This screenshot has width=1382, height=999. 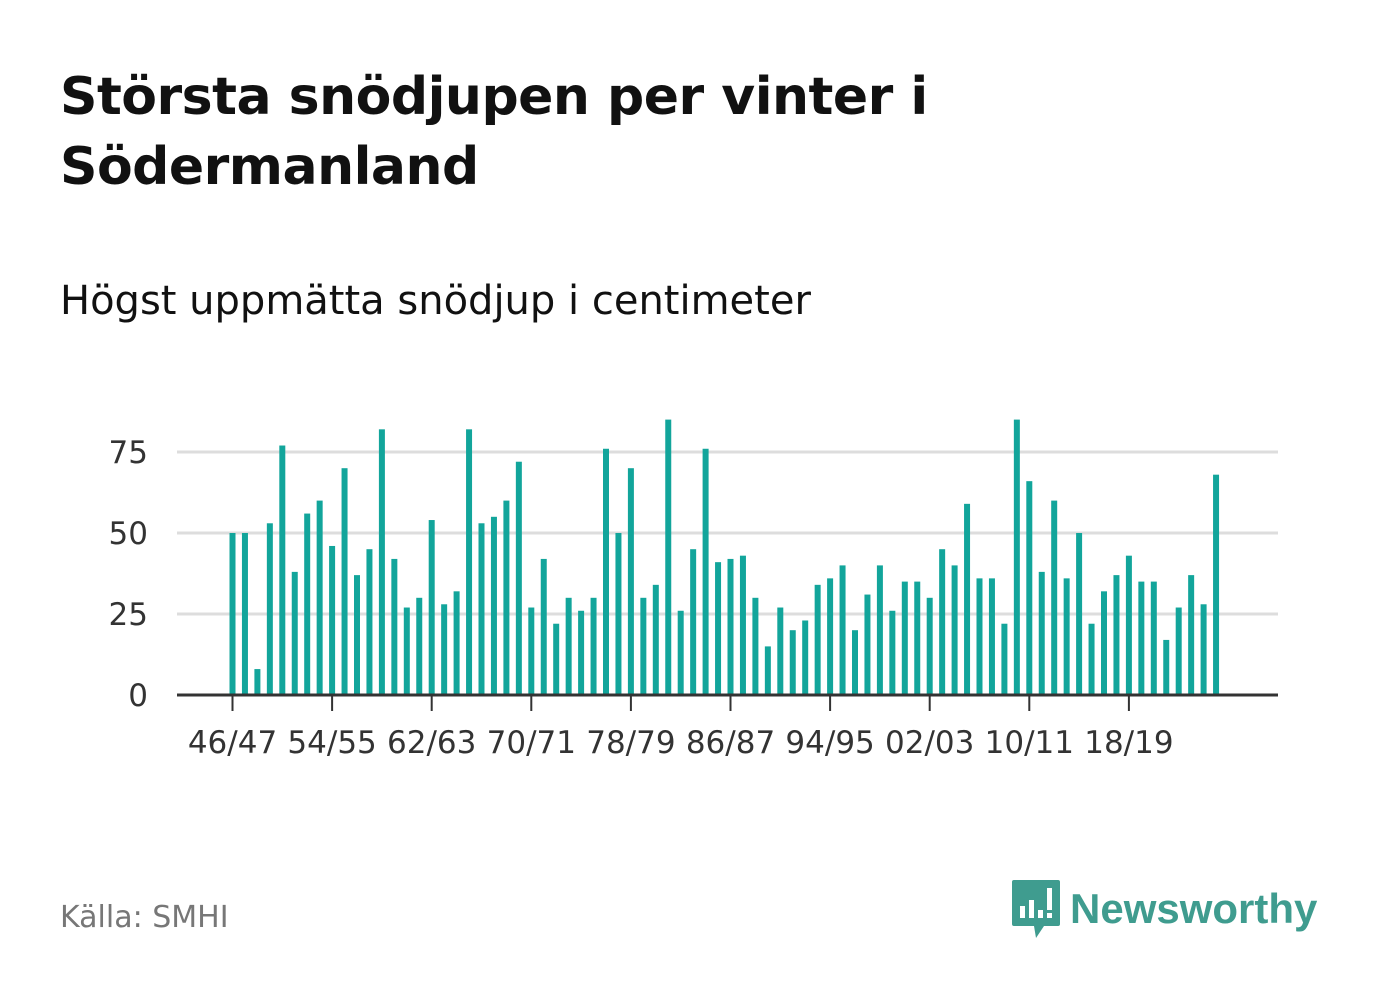 I want to click on source-label: Källa: SMHI, so click(x=144, y=917).